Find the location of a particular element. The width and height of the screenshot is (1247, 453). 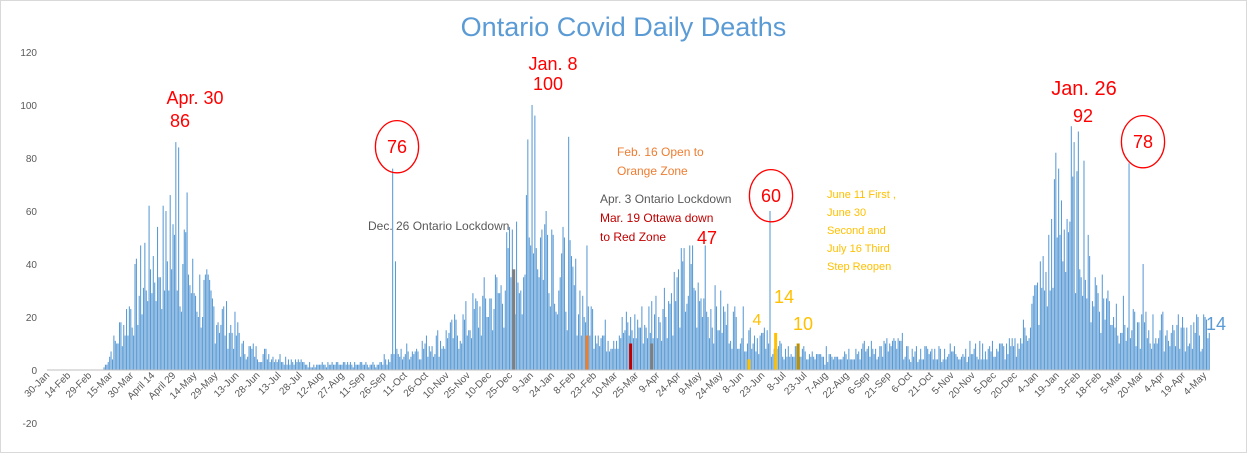

annotation-label: 76 is located at coordinates (397, 147).